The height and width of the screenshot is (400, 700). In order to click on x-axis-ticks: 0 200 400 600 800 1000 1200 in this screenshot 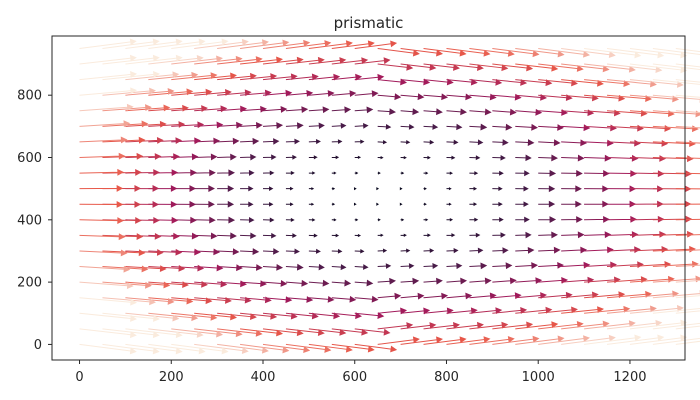, I will do `click(361, 372)`.